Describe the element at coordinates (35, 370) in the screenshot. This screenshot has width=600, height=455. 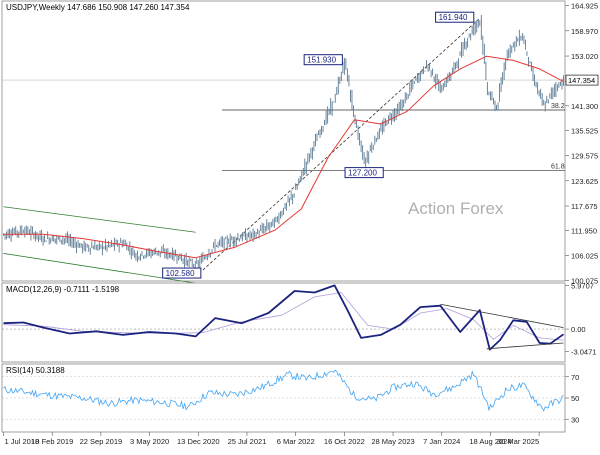
I see `rsi-pane-title: RSI(14) 50.3188` at that location.